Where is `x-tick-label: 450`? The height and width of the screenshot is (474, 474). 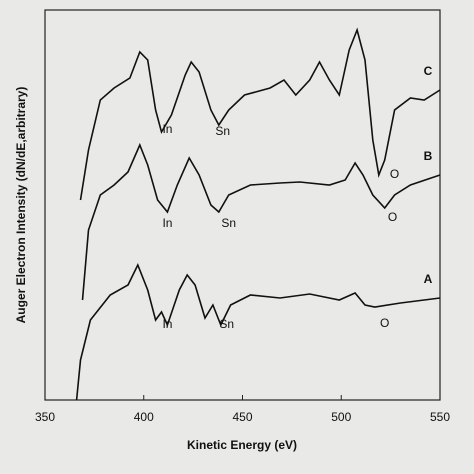 x-tick-label: 450 is located at coordinates (242, 417).